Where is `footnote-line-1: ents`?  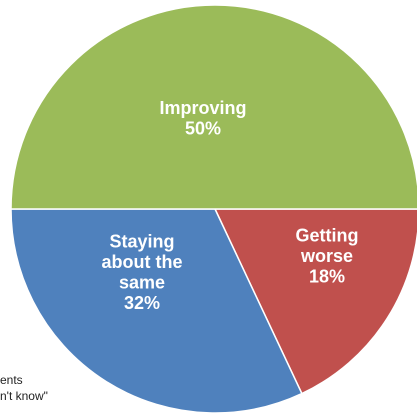 footnote-line-1: ents is located at coordinates (11, 380).